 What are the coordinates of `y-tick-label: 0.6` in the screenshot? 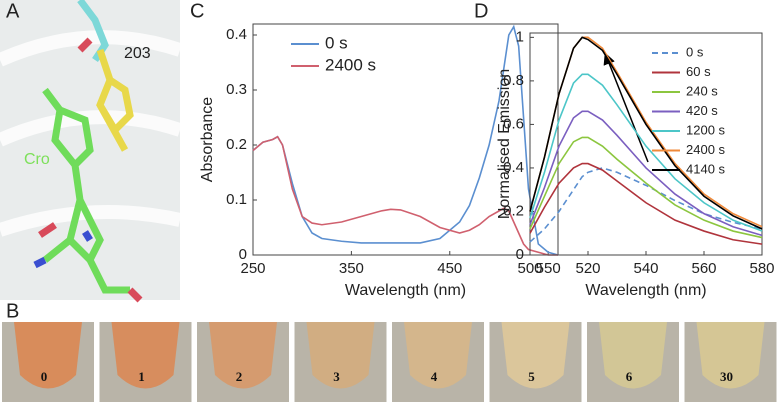 It's located at (513, 123).